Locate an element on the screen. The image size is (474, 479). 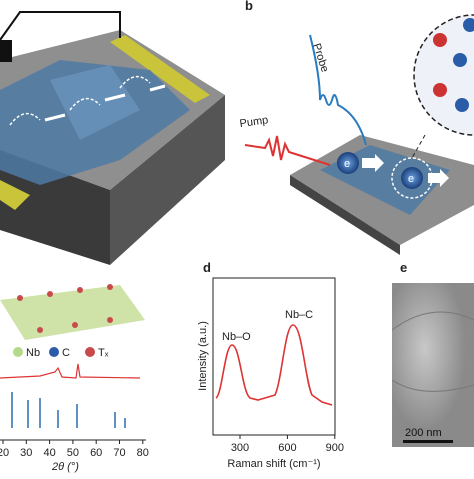
x-tick-label: 60 is located at coordinates (96, 453).